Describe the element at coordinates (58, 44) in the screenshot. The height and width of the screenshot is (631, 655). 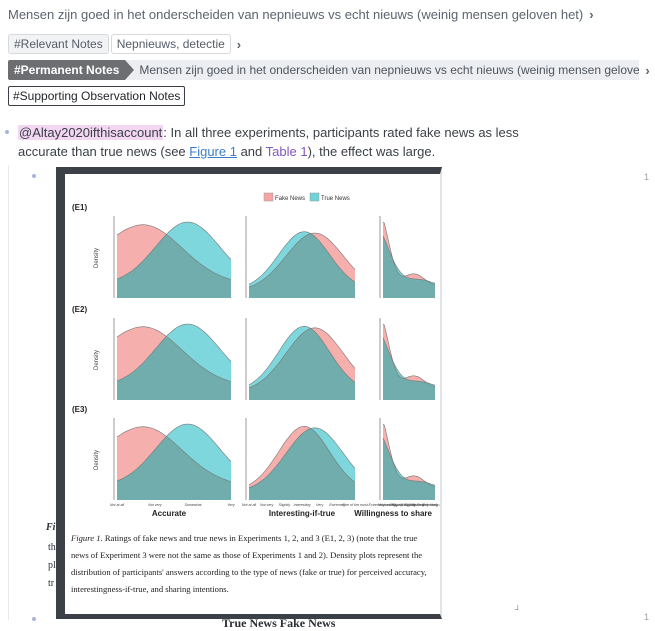
I see `relevant-notes-tag: #Relevant Notes` at that location.